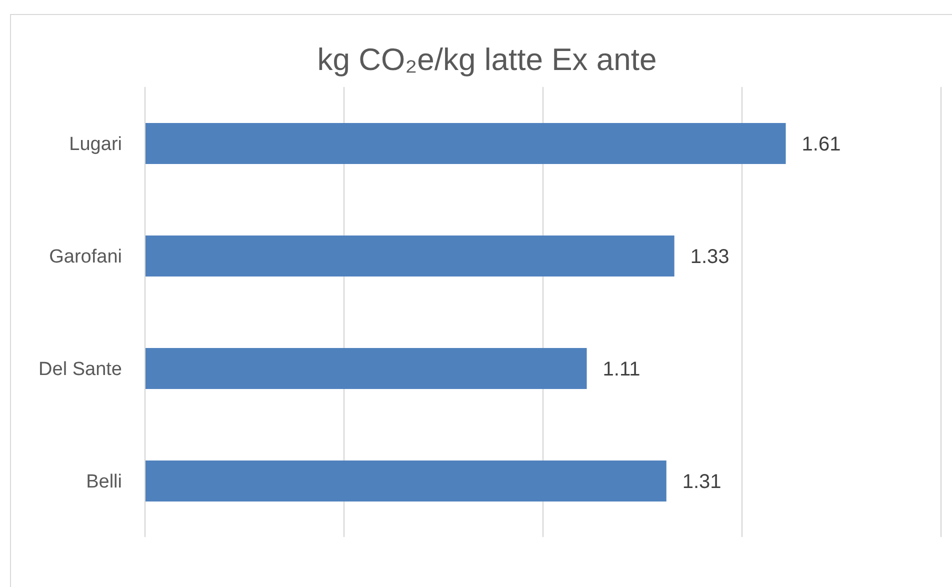 This screenshot has height=587, width=952. What do you see at coordinates (710, 257) in the screenshot?
I see `data-label: 1.33` at bounding box center [710, 257].